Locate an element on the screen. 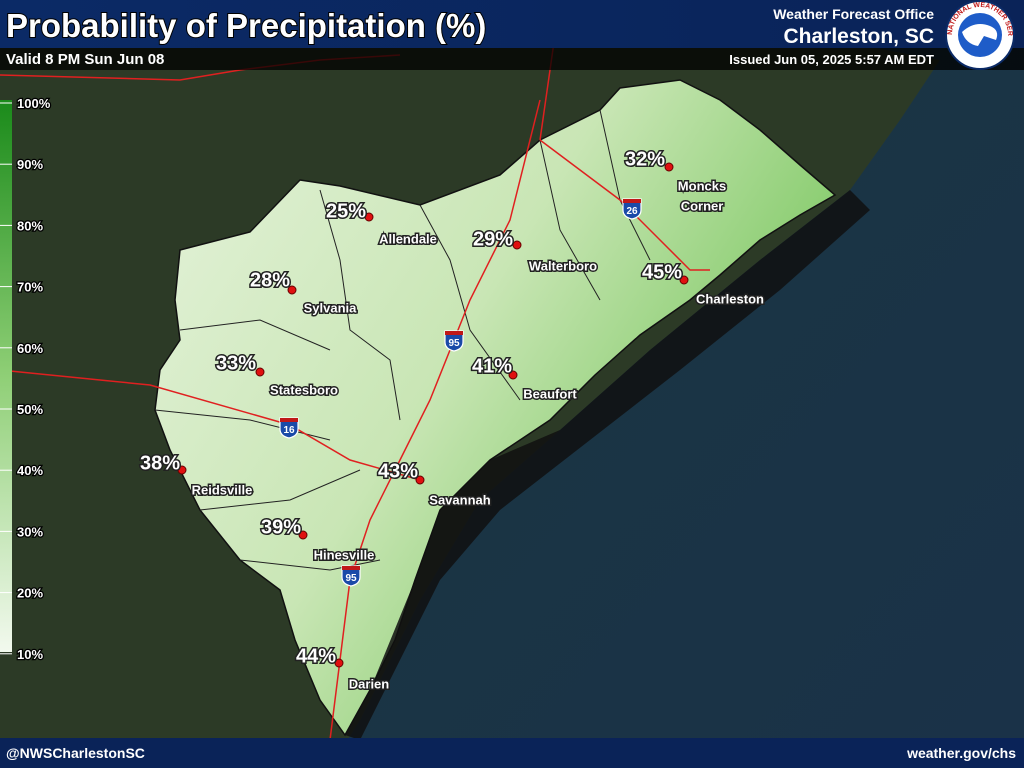  city: 38% Reidsville is located at coordinates (195, 475).